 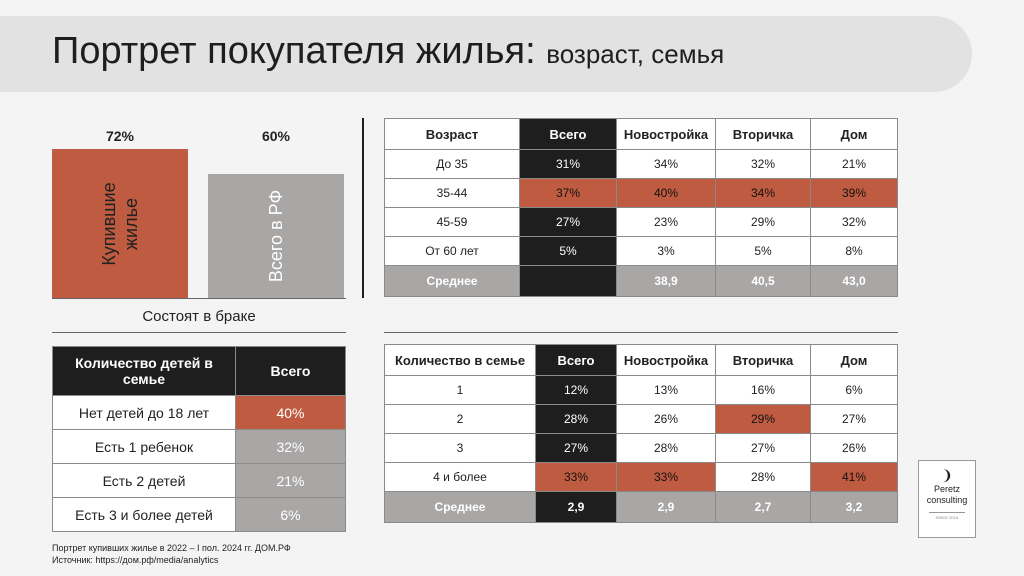 I want to click on table-row: 35-44 37% 40% 34% 39%, so click(x=641, y=193).